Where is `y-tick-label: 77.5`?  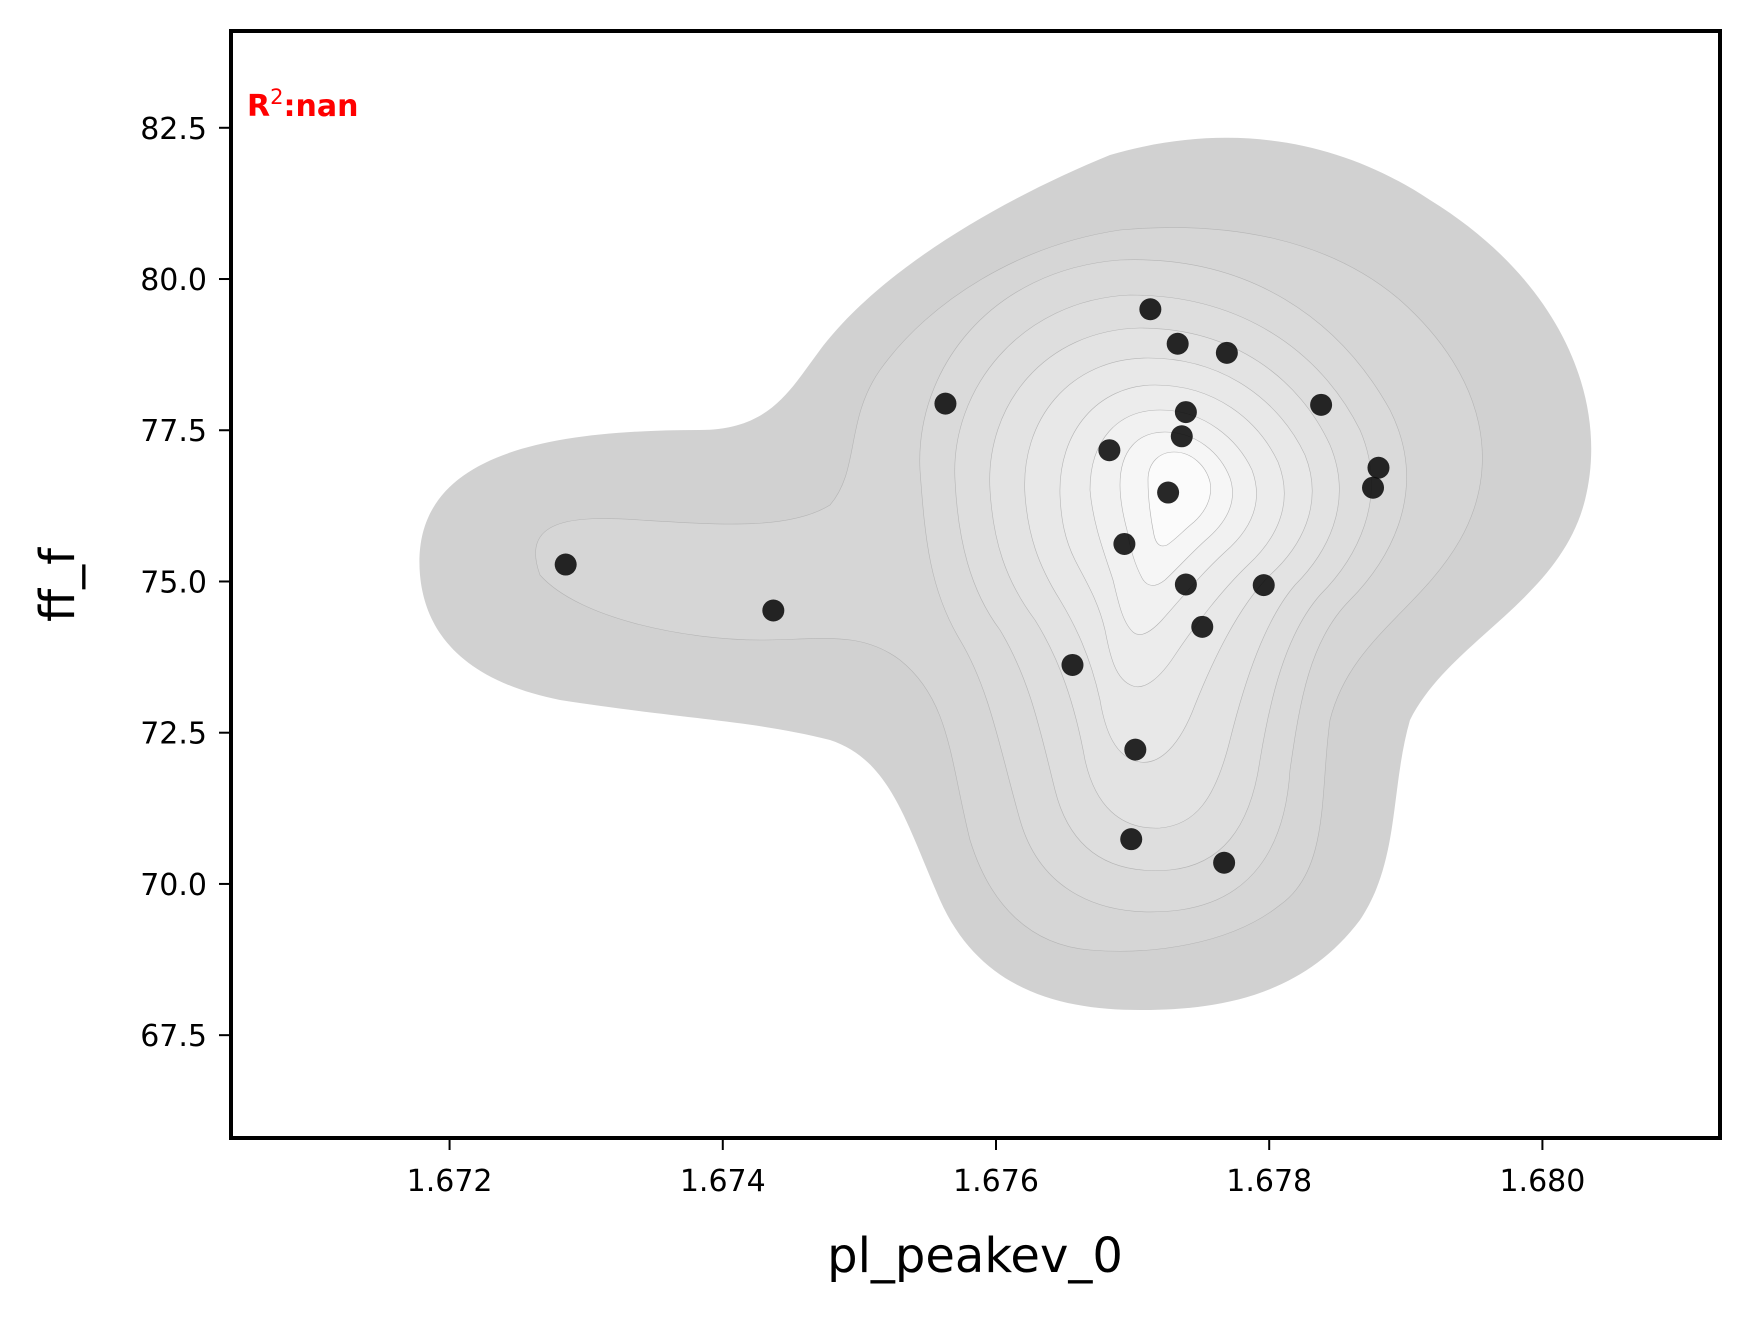
y-tick-label: 77.5 is located at coordinates (173, 431).